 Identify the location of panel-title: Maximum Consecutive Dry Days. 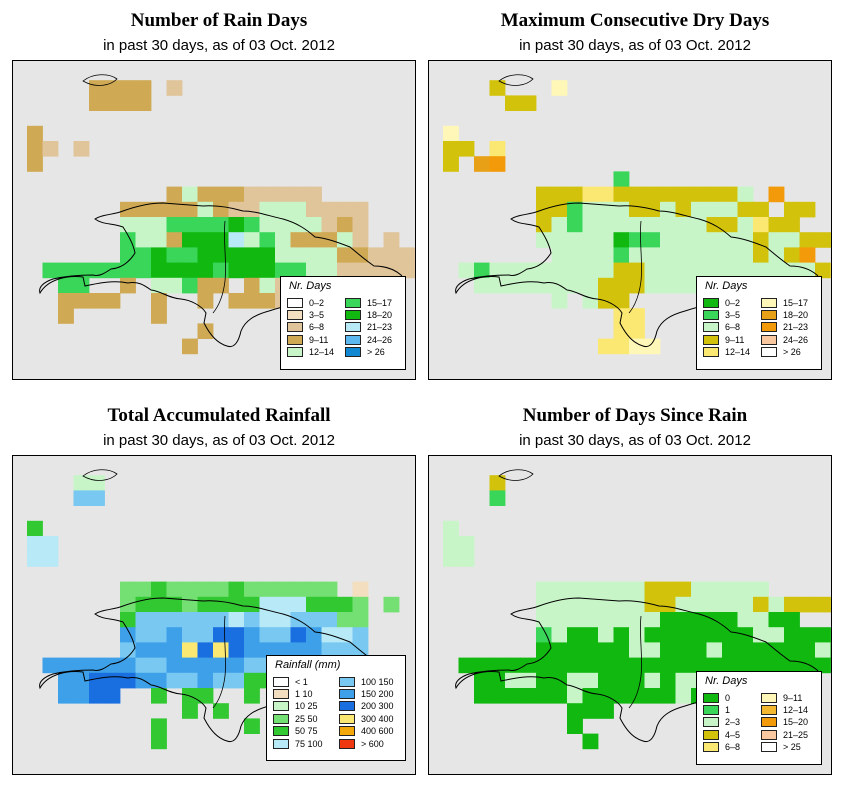
(635, 20).